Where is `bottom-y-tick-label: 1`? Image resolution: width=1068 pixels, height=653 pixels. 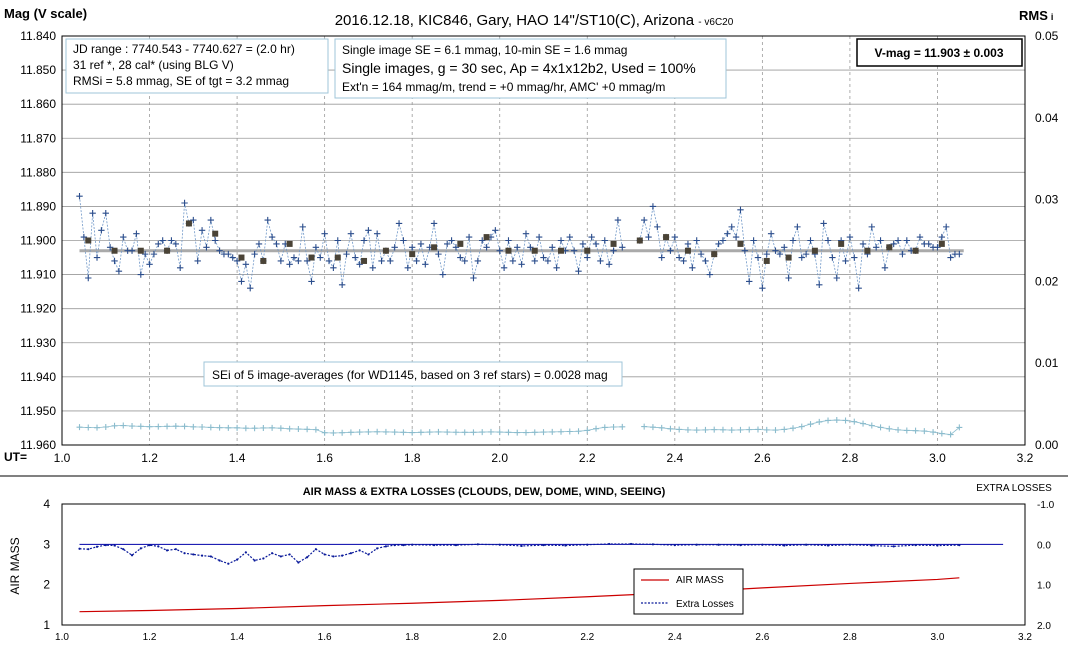 bottom-y-tick-label: 1 is located at coordinates (46, 625).